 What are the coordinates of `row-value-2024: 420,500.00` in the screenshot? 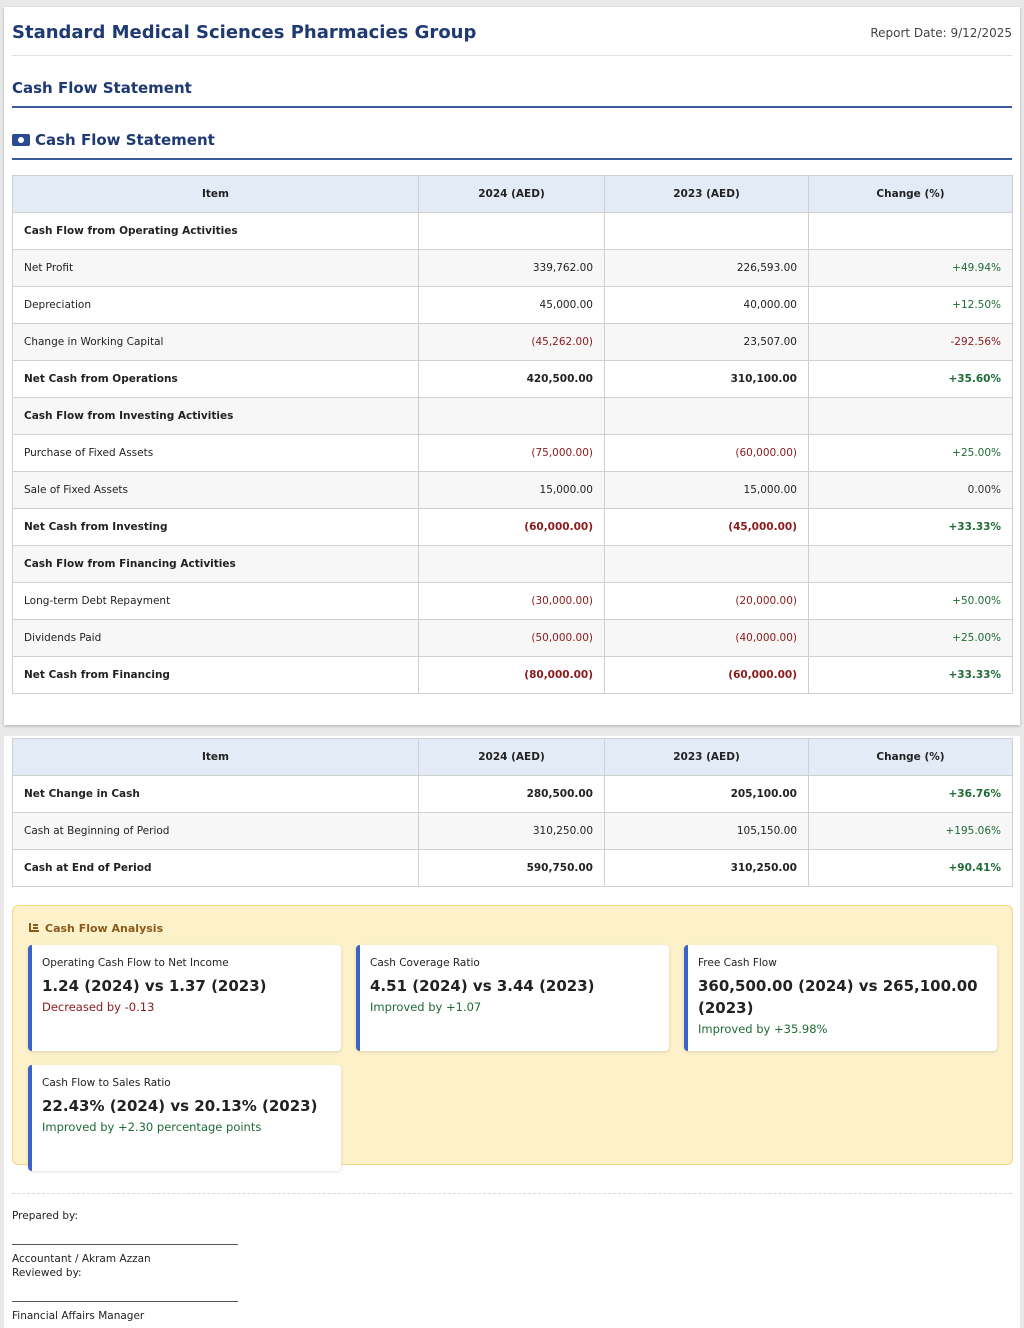 It's located at (511, 379).